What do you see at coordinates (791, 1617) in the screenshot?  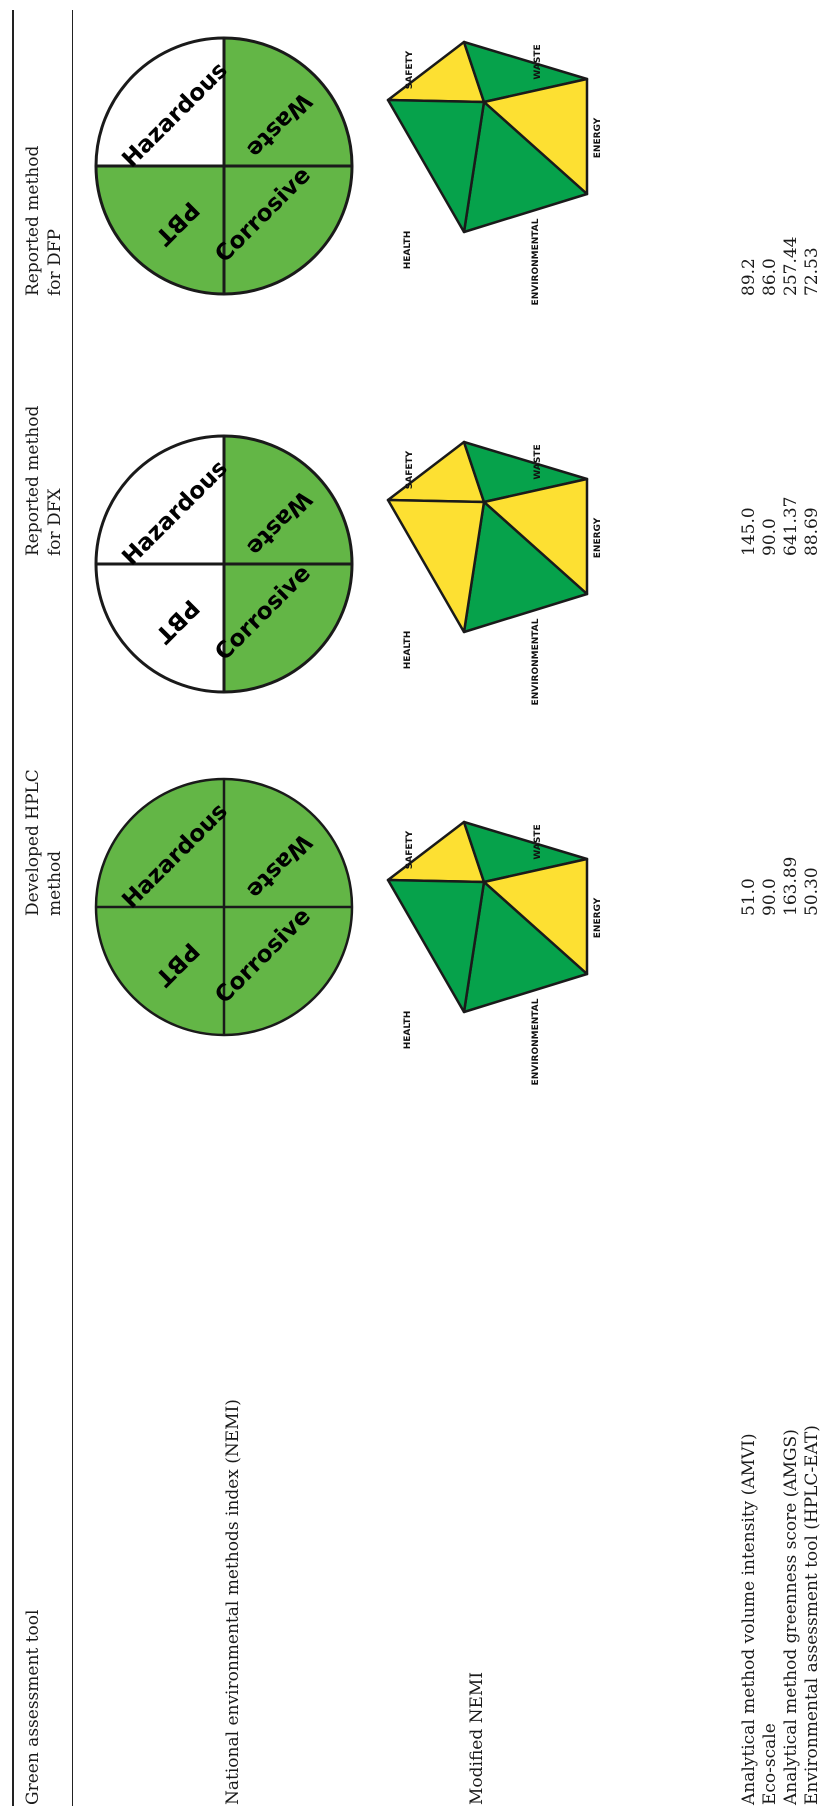 I see `metric-label-amgs: Analytical method greenness score (AMGS)` at bounding box center [791, 1617].